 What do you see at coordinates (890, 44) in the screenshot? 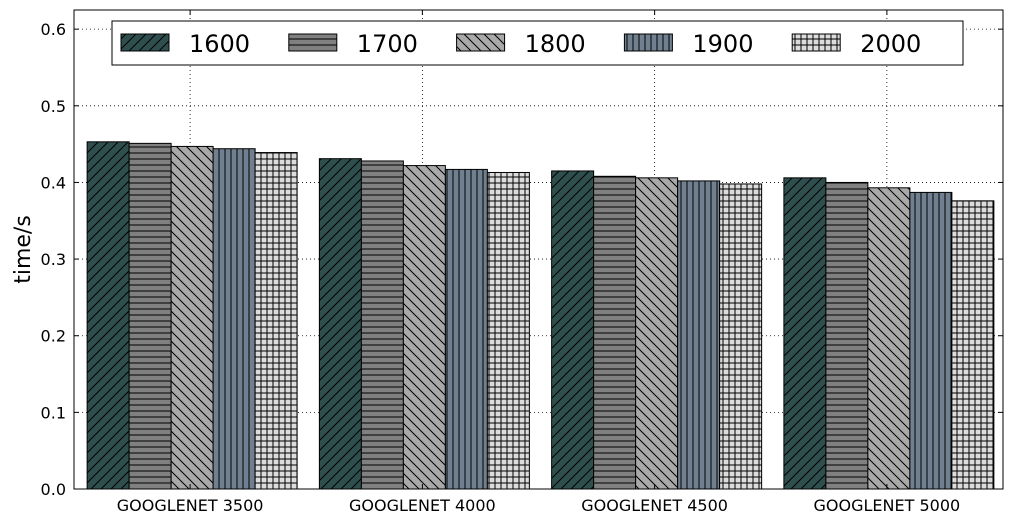
I see `legend-label-2000: 2000` at bounding box center [890, 44].